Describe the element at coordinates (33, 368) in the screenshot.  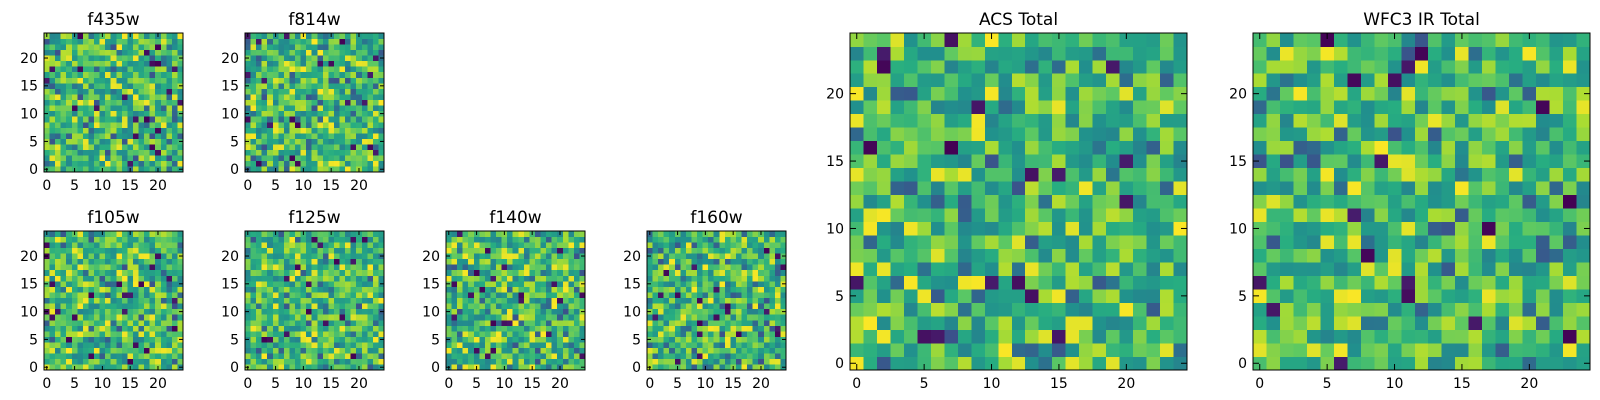
I see `y-tick-label: 0` at that location.